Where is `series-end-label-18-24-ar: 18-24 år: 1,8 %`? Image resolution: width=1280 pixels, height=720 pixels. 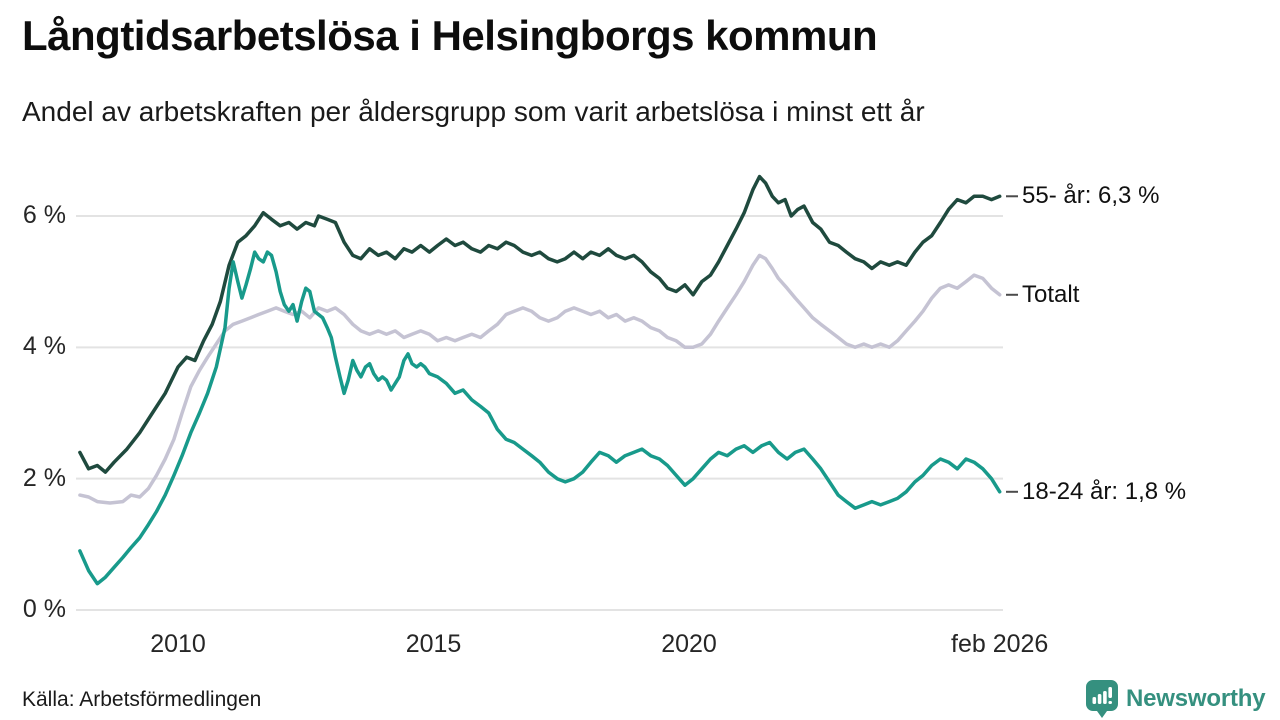
series-end-label-18-24-ar: 18-24 år: 1,8 % is located at coordinates (1104, 491).